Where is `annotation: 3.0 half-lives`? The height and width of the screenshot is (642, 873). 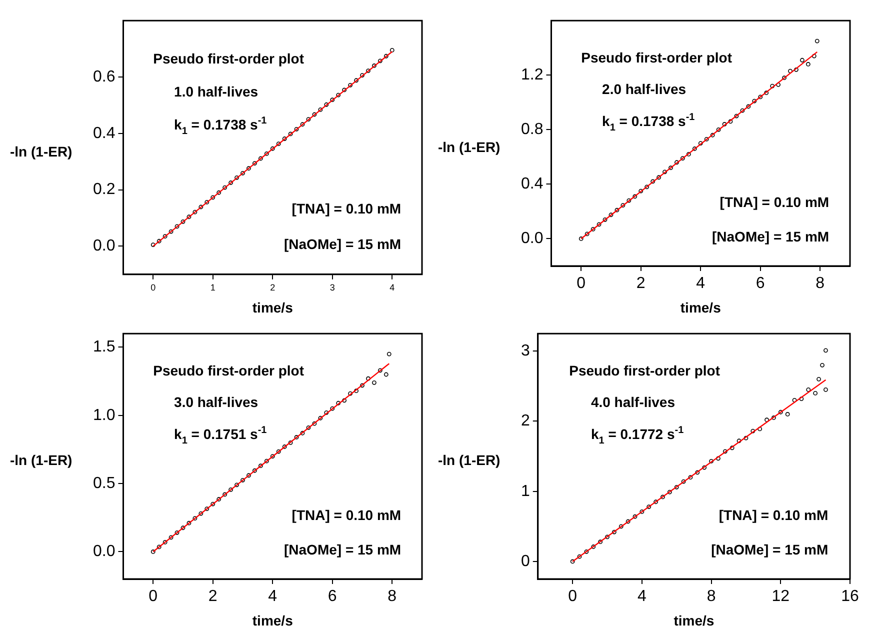 annotation: 3.0 half-lives is located at coordinates (216, 402).